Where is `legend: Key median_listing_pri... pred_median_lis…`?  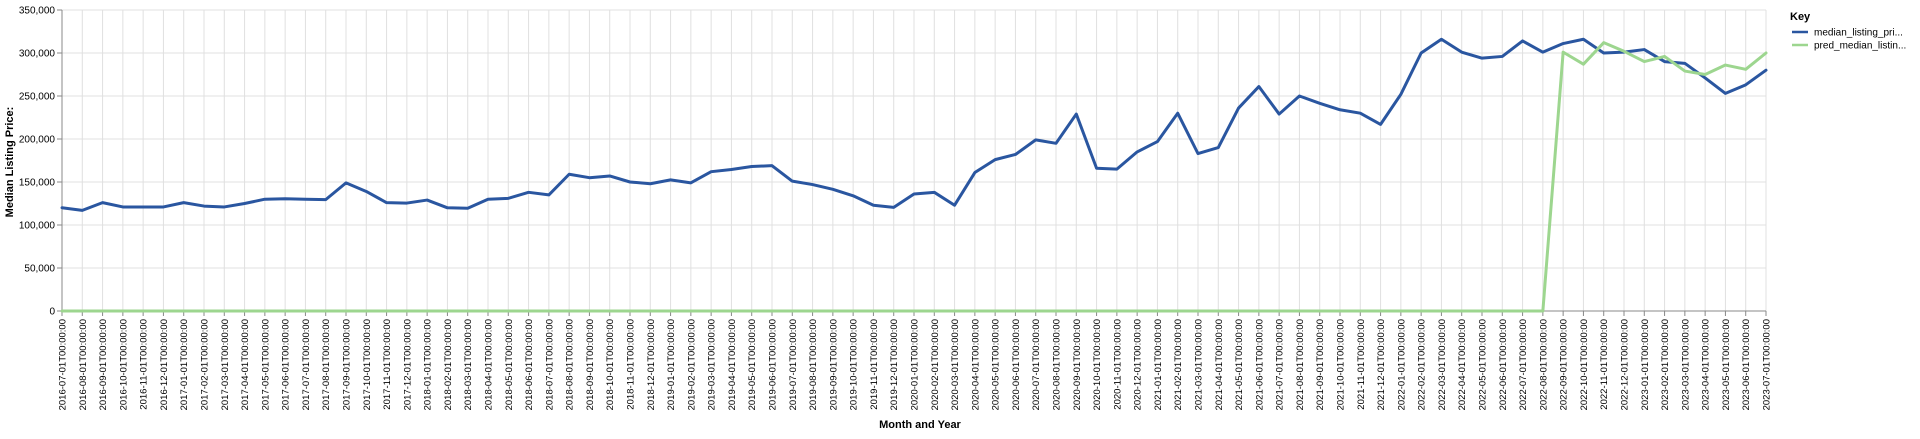 legend: Key median_listing_pri... pred_median_lis… is located at coordinates (1848, 31).